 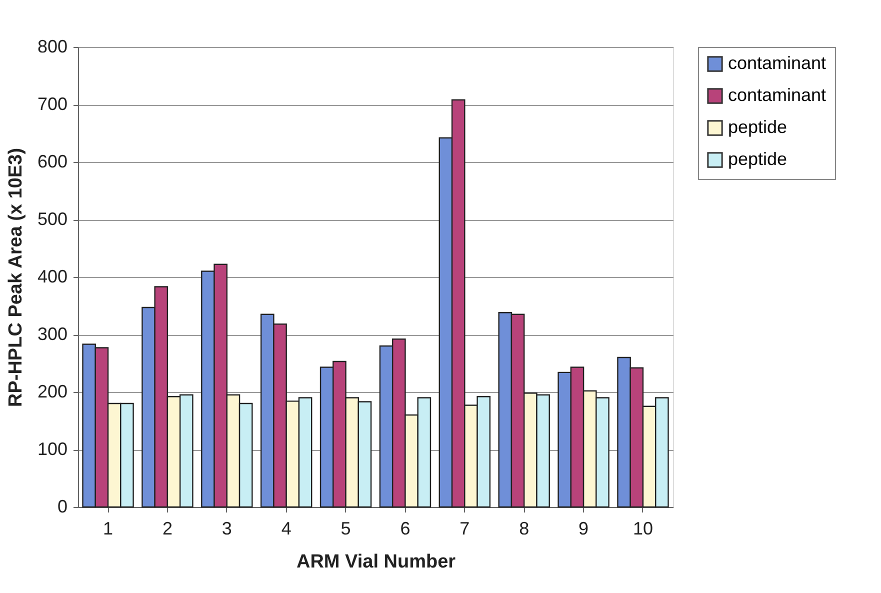 What do you see at coordinates (524, 528) in the screenshot?
I see `x-tick-label: 8` at bounding box center [524, 528].